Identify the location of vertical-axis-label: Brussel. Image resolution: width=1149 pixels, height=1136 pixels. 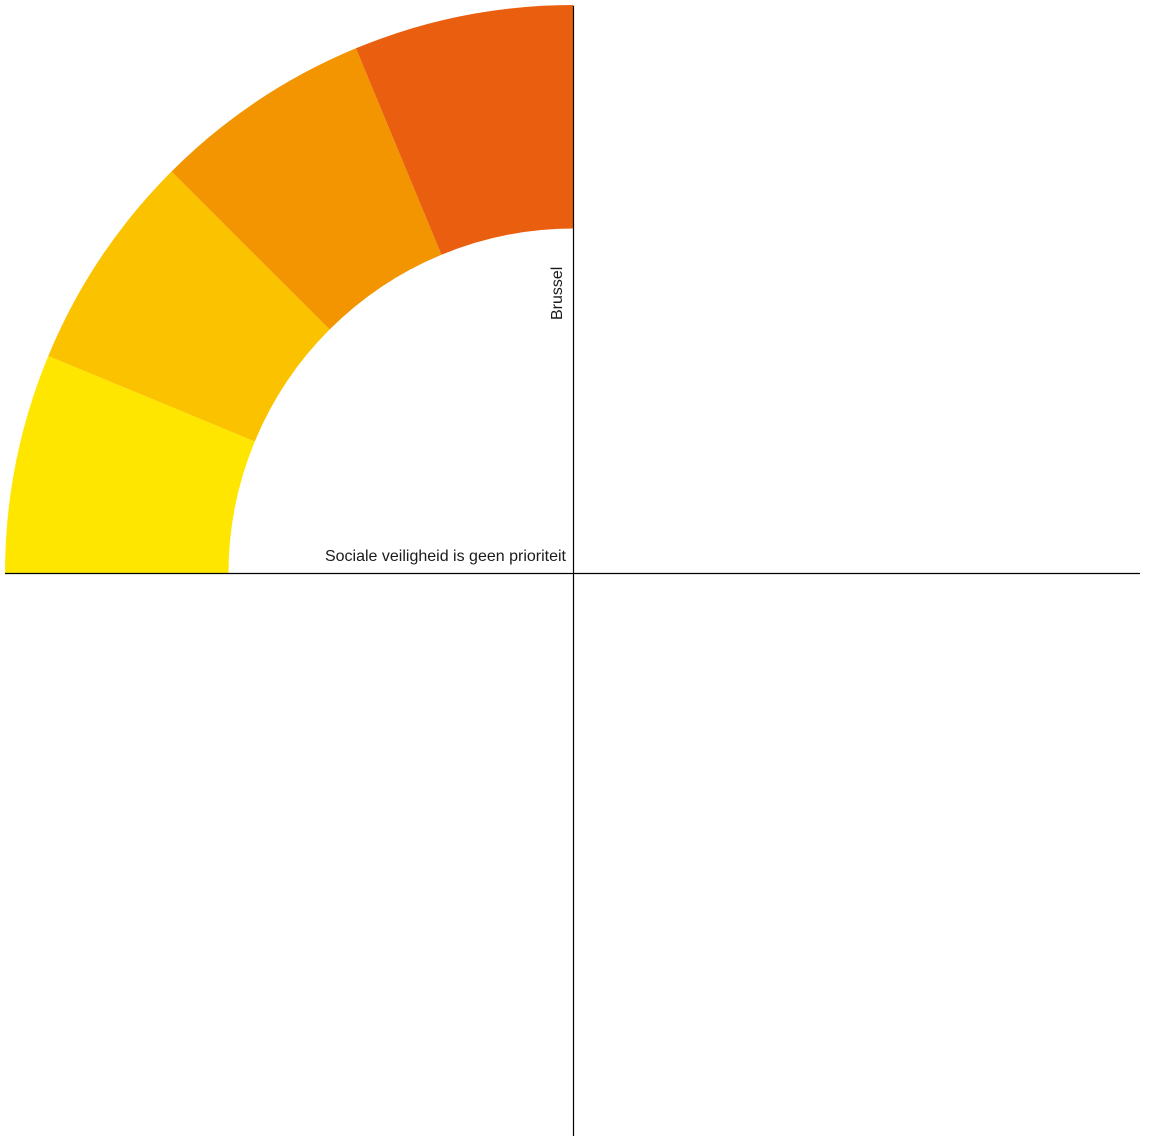
(557, 293).